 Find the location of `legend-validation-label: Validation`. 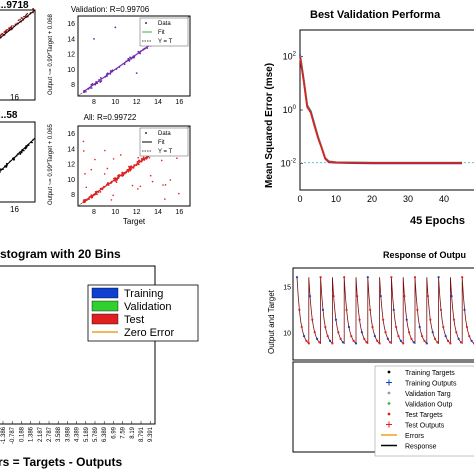

legend-validation-label: Validation is located at coordinates (148, 307).